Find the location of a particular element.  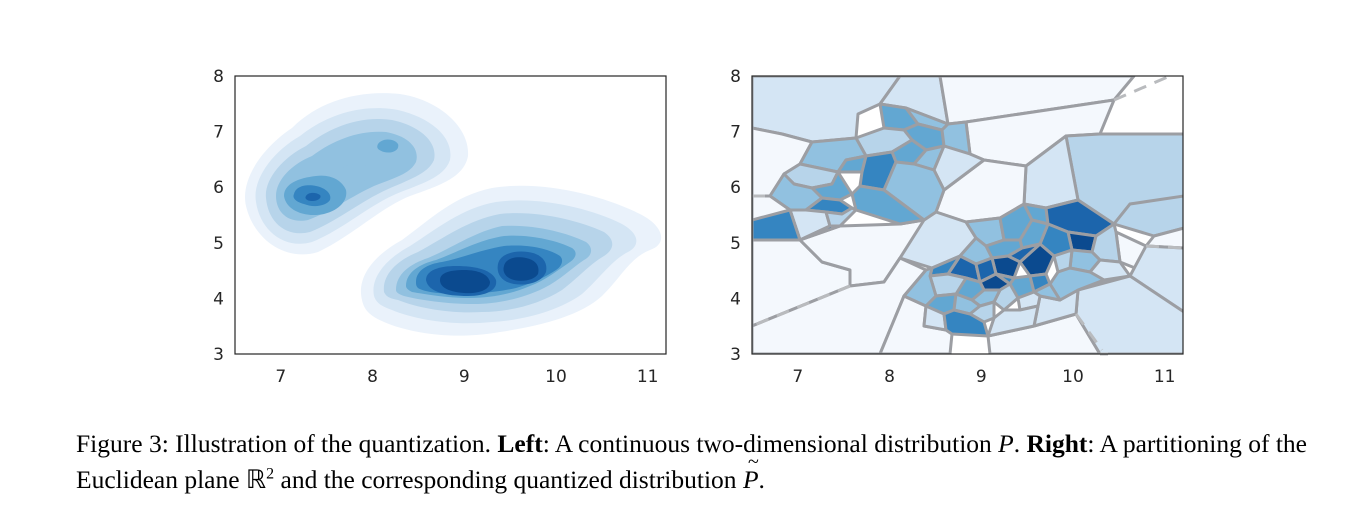

symbol-p-tilde: ~ P is located at coordinates (750, 474).